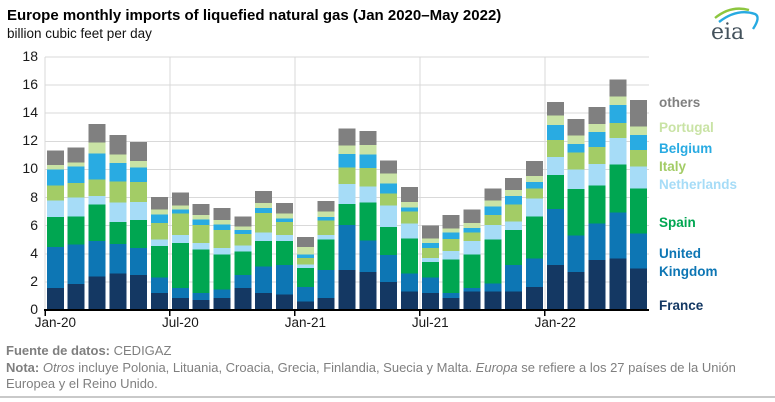 The width and height of the screenshot is (775, 402). What do you see at coordinates (222, 239) in the screenshot?
I see `bar-segment-Sep-20-Italy` at bounding box center [222, 239].